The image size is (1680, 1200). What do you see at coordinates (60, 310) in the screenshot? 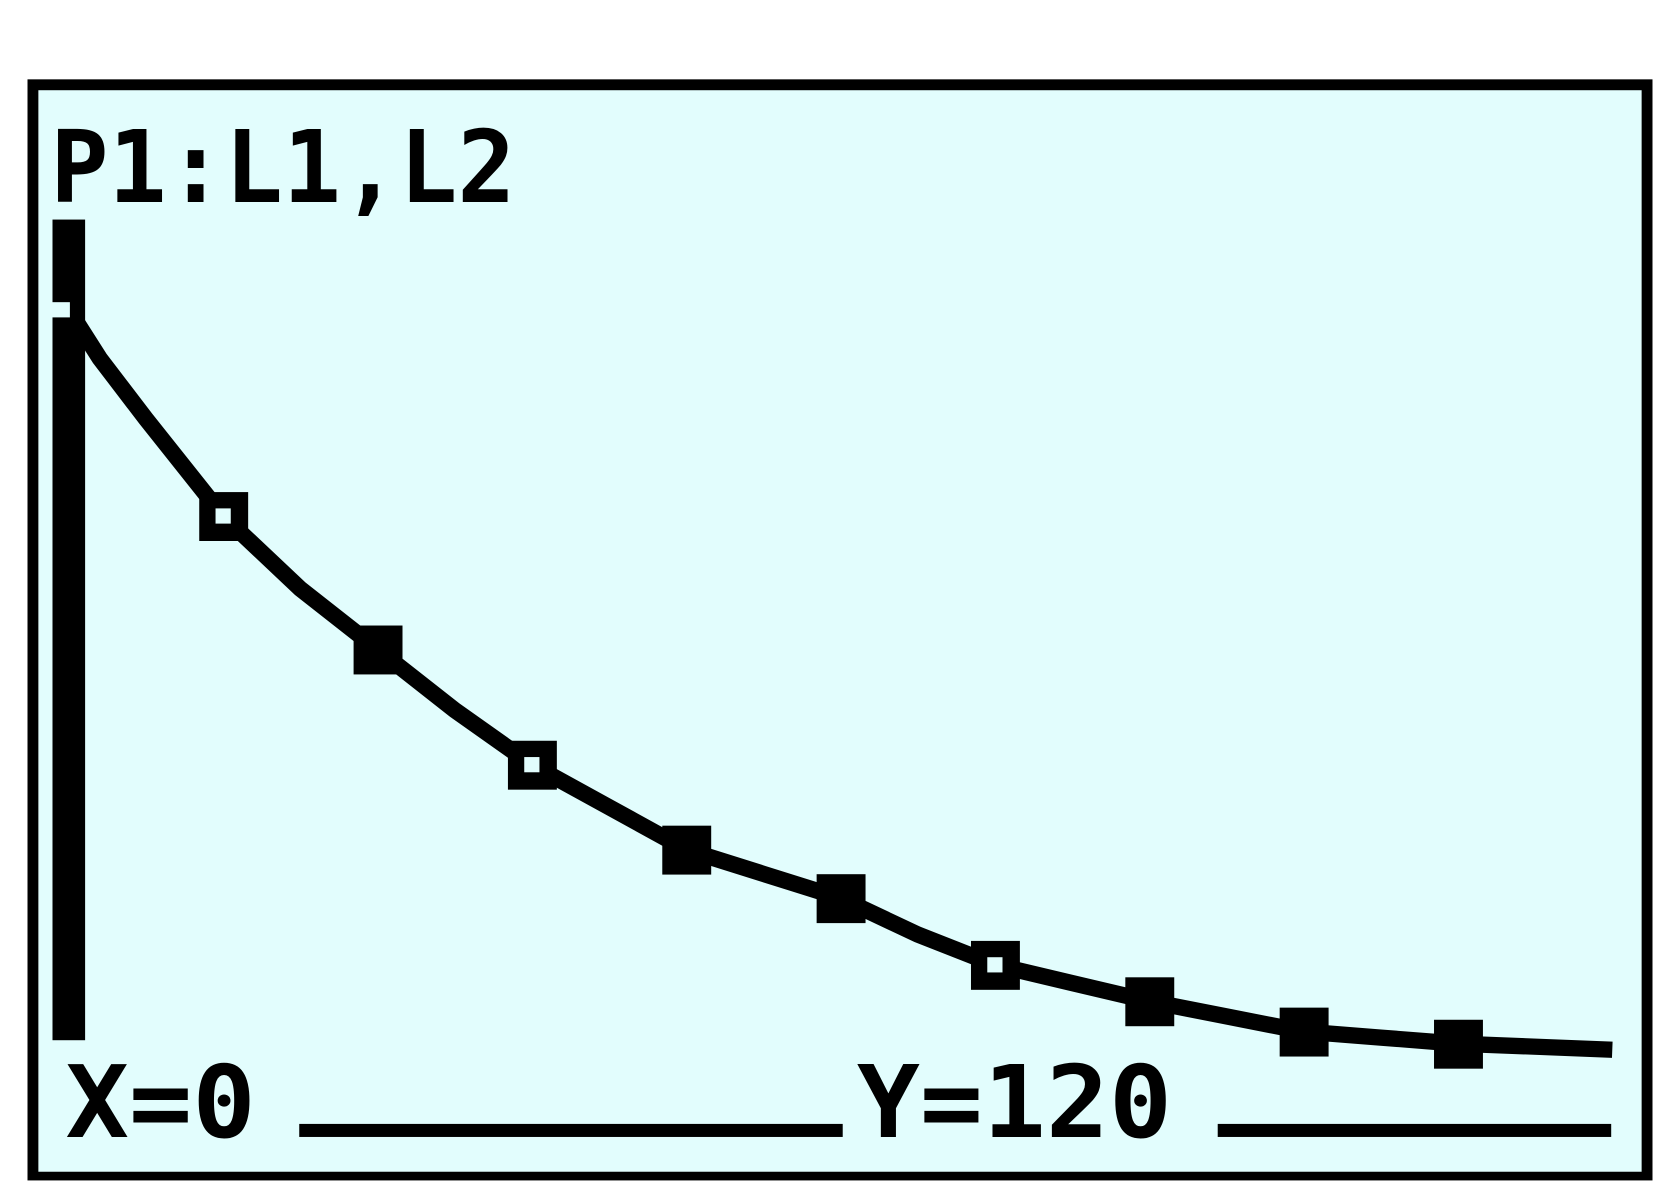
I see `trace-cursor` at bounding box center [60, 310].